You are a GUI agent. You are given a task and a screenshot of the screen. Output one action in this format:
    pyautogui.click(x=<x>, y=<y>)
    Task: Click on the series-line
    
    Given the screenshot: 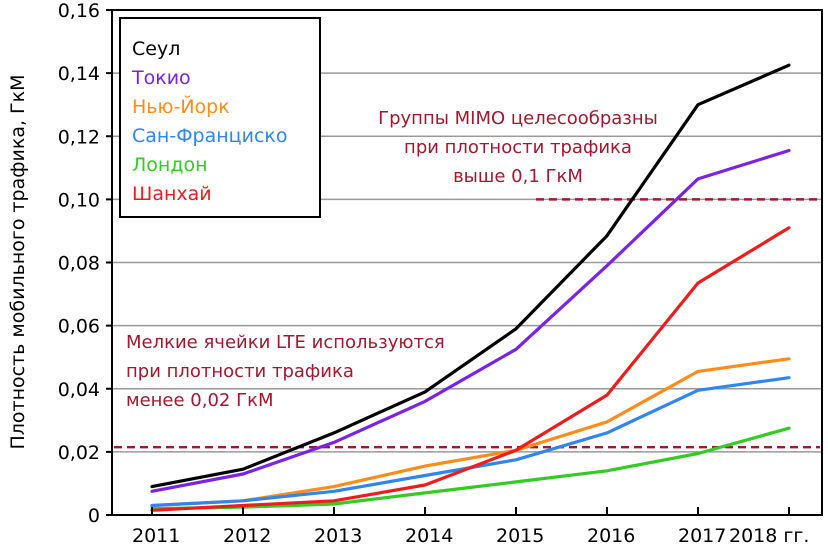 What is the action you would take?
    pyautogui.click(x=470, y=468)
    